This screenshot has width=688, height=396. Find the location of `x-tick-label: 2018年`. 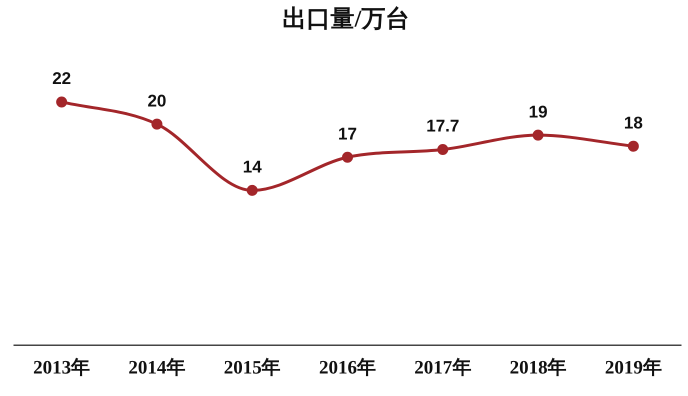

x-tick-label: 2018年 is located at coordinates (538, 368).